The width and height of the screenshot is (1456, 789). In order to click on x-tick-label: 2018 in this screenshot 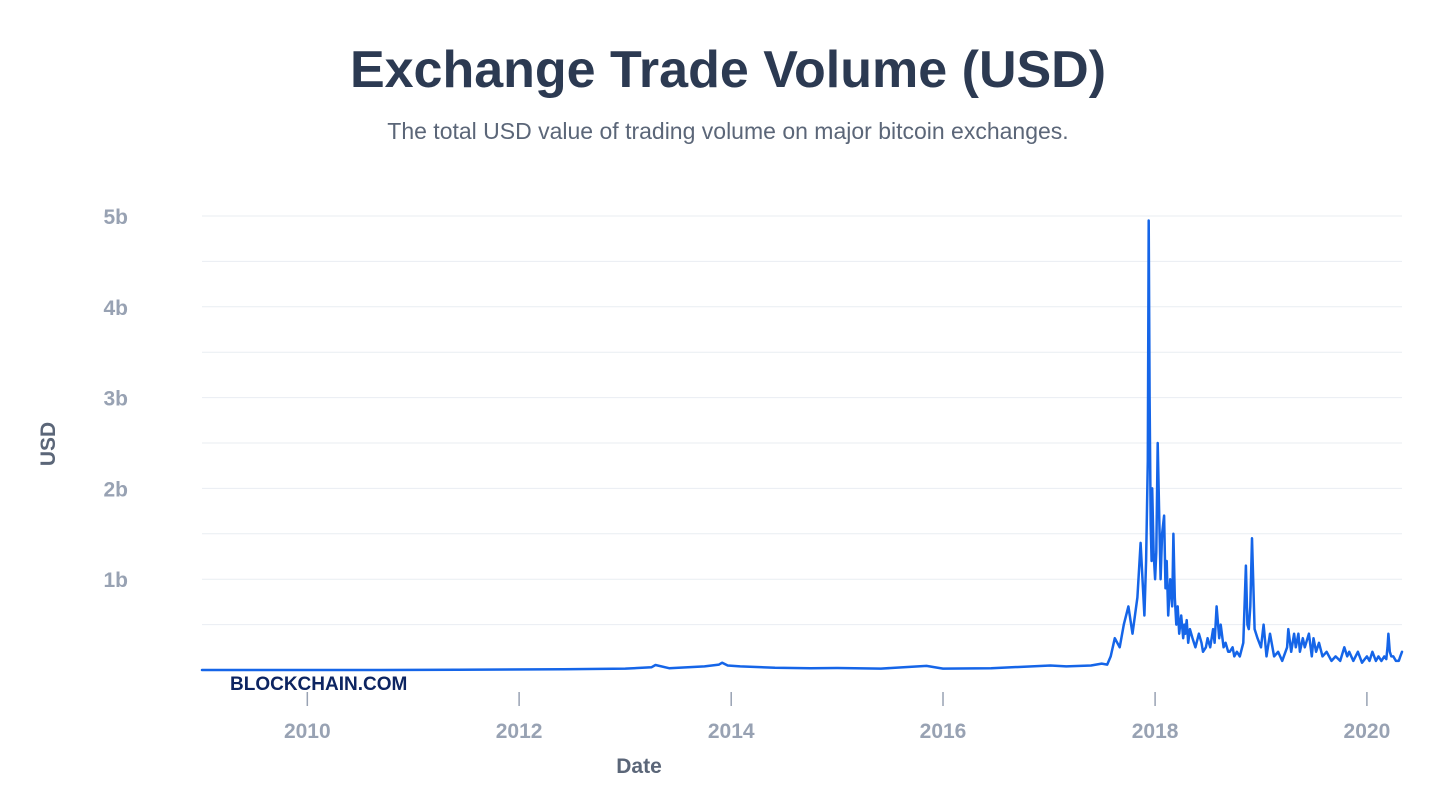, I will do `click(1155, 731)`.